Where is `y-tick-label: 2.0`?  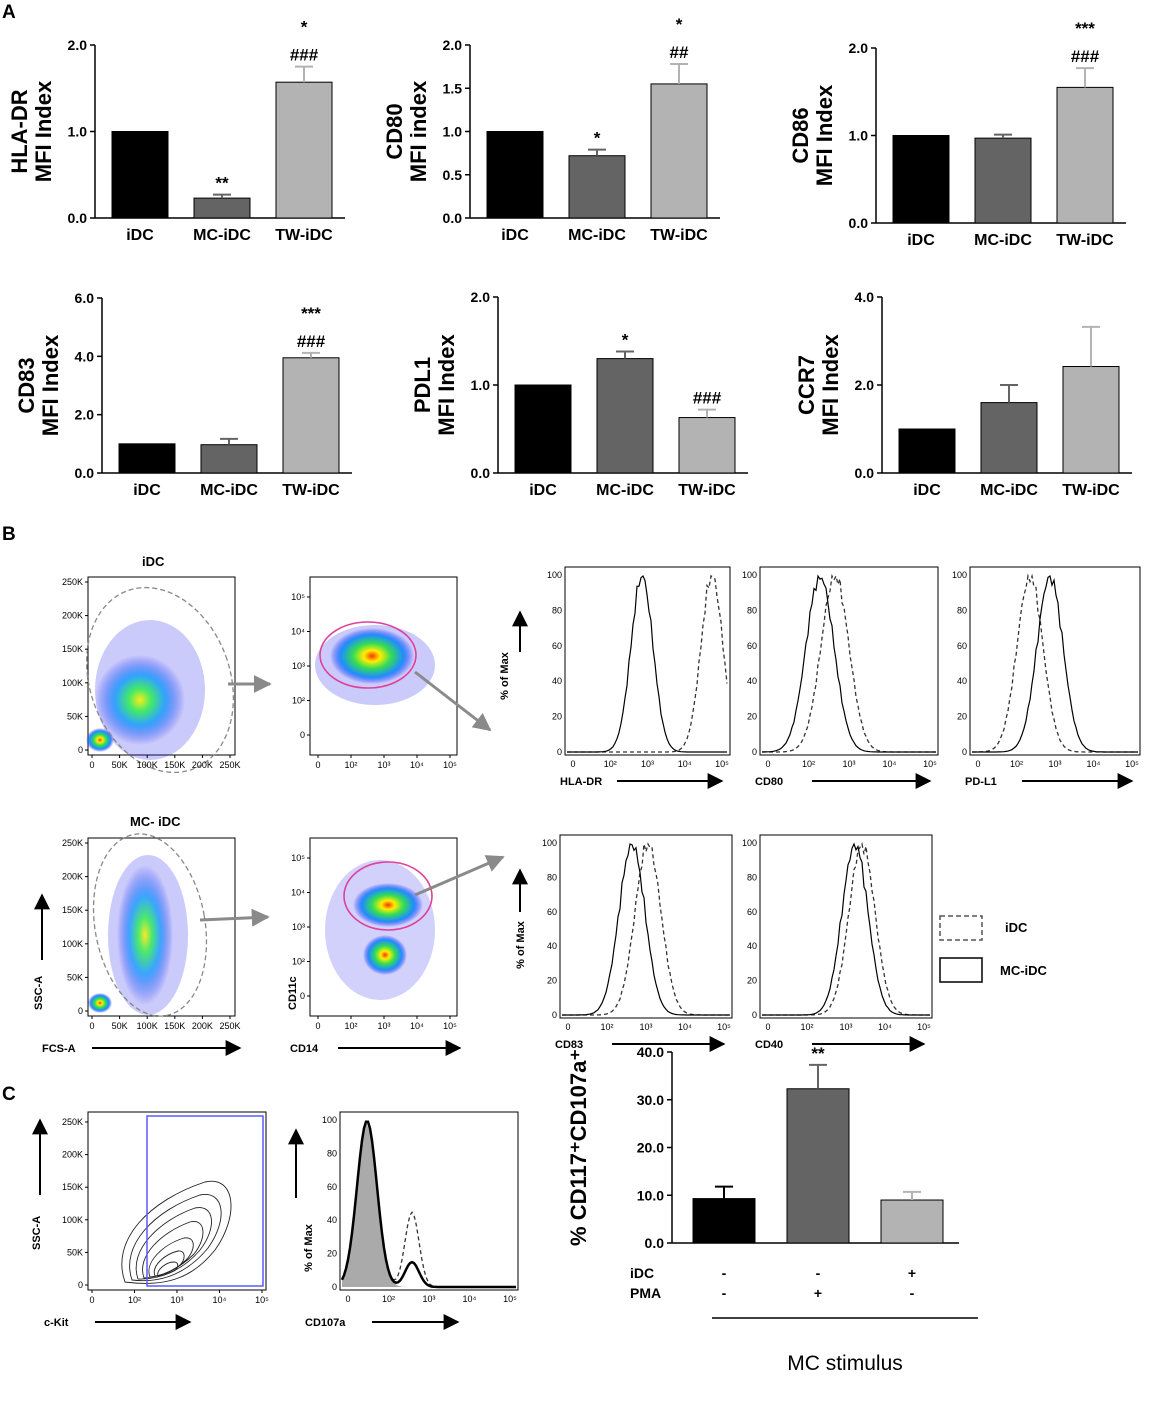 y-tick-label: 2.0 is located at coordinates (453, 45).